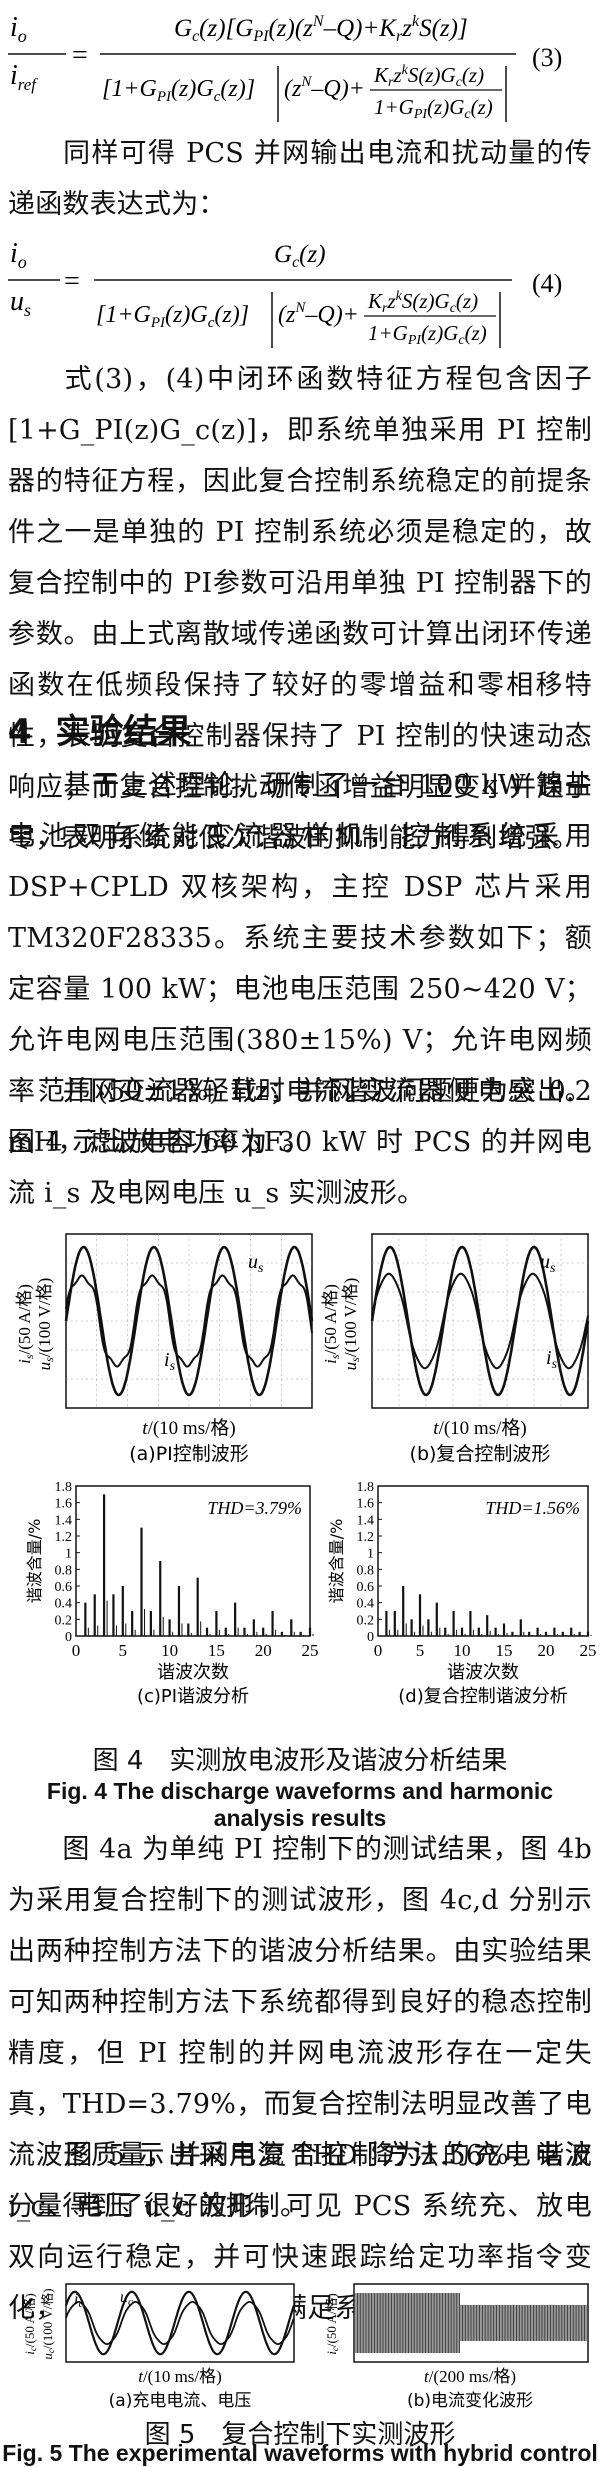  Describe the element at coordinates (552, 1359) in the screenshot. I see `fig4b-i-label: is` at that location.